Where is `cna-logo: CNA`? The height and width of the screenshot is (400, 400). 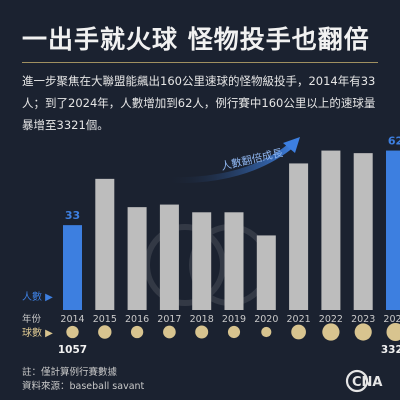 cna-logo: CNA is located at coordinates (363, 381).